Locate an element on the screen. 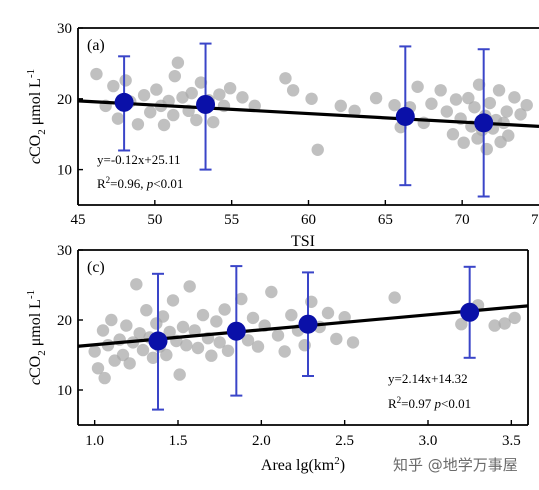 The width and height of the screenshot is (539, 490). y-tick-label: 10 is located at coordinates (64, 391).